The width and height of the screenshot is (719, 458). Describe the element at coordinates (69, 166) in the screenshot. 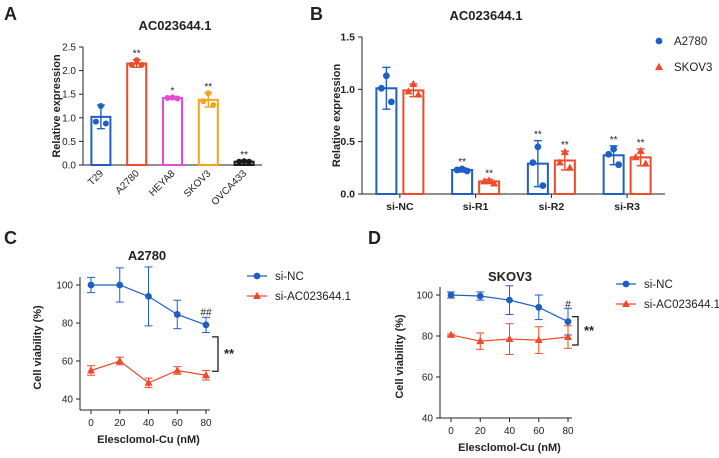

I see `y-tick-label: 0.0` at that location.